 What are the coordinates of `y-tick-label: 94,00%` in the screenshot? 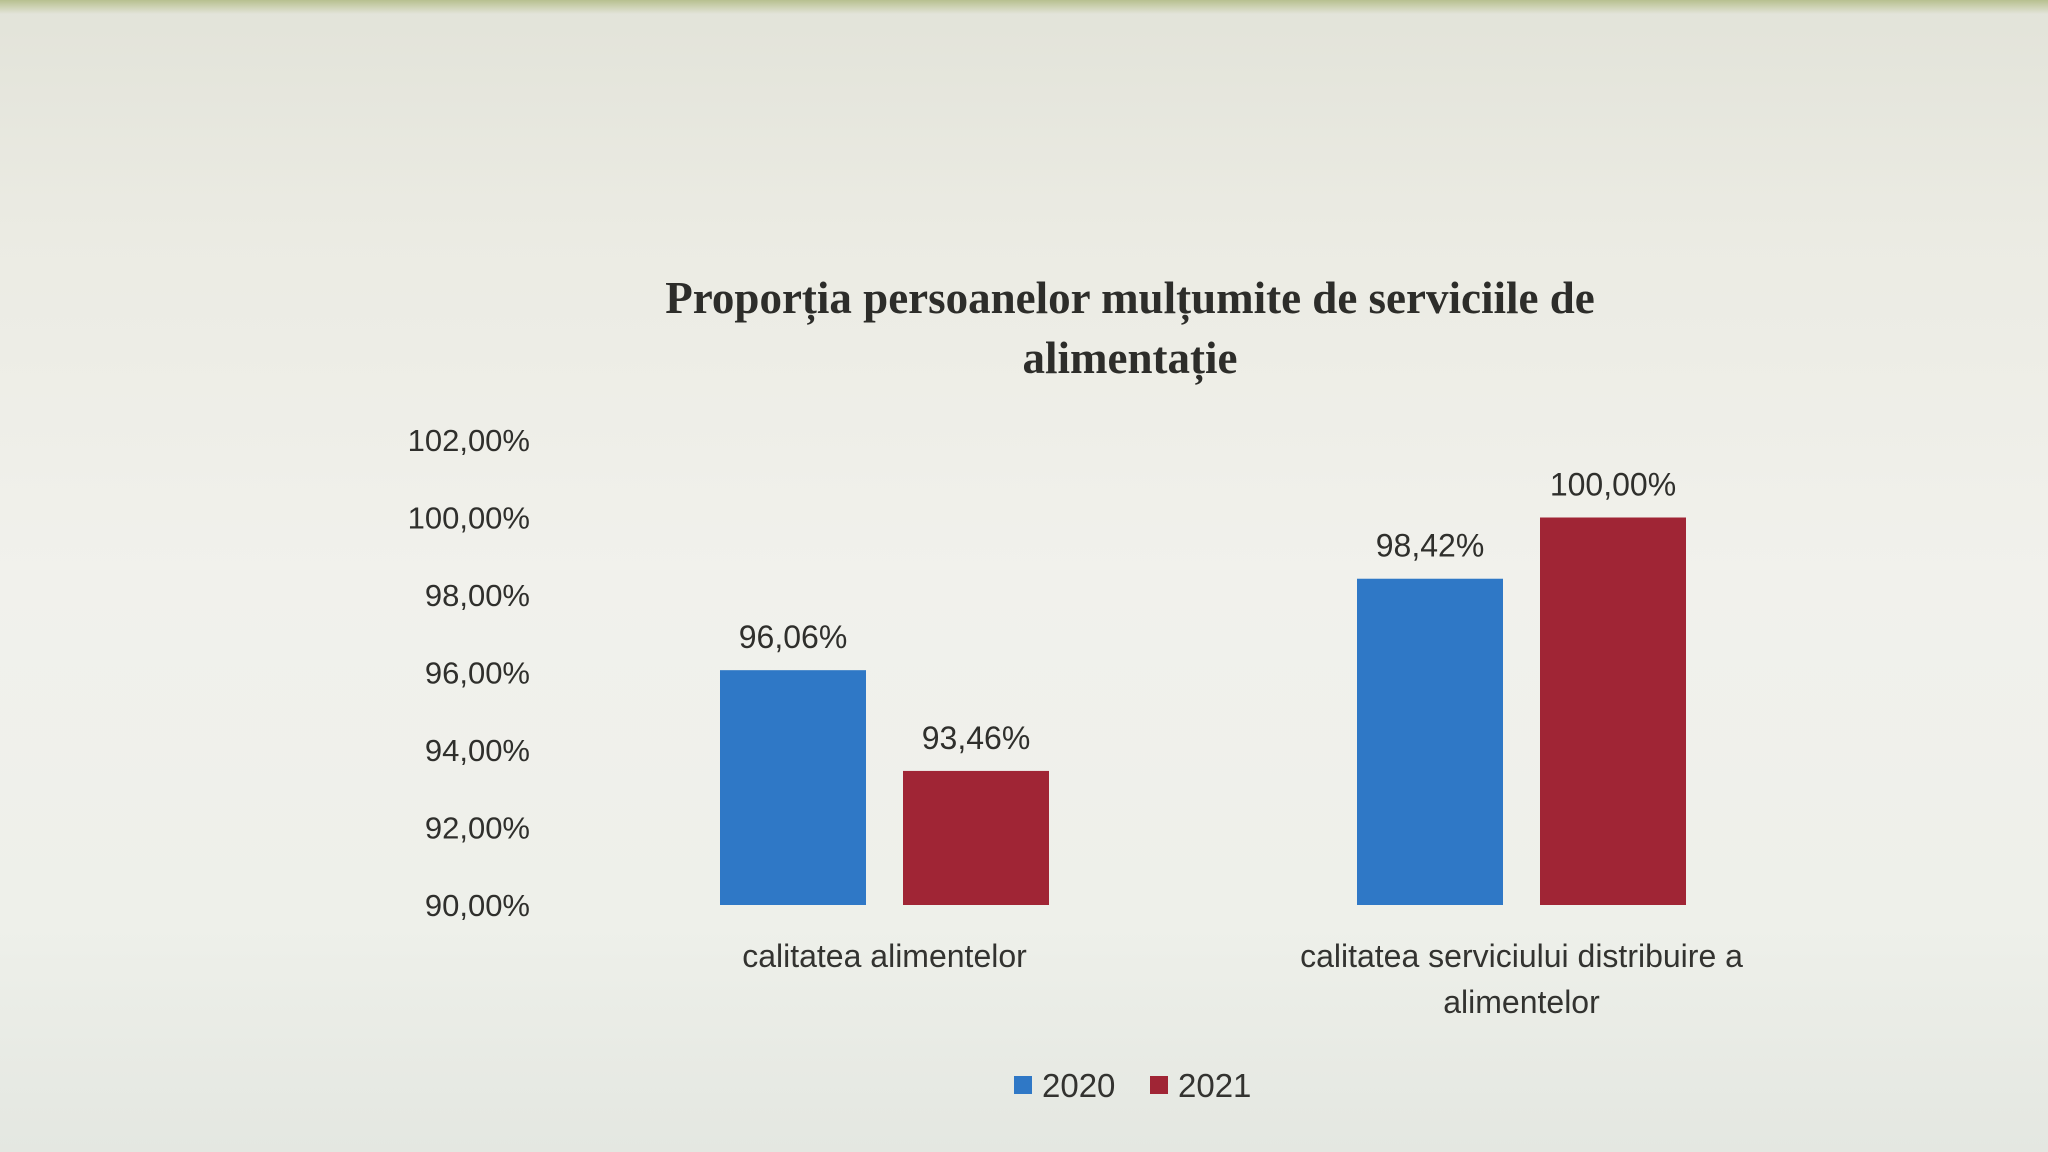 It's located at (477, 750).